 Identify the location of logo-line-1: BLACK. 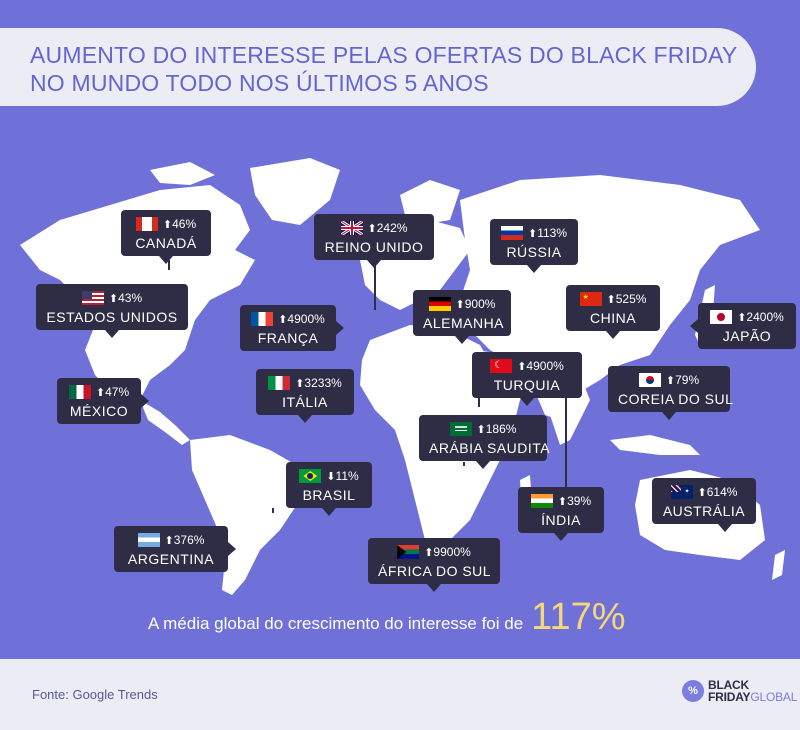
(728, 685).